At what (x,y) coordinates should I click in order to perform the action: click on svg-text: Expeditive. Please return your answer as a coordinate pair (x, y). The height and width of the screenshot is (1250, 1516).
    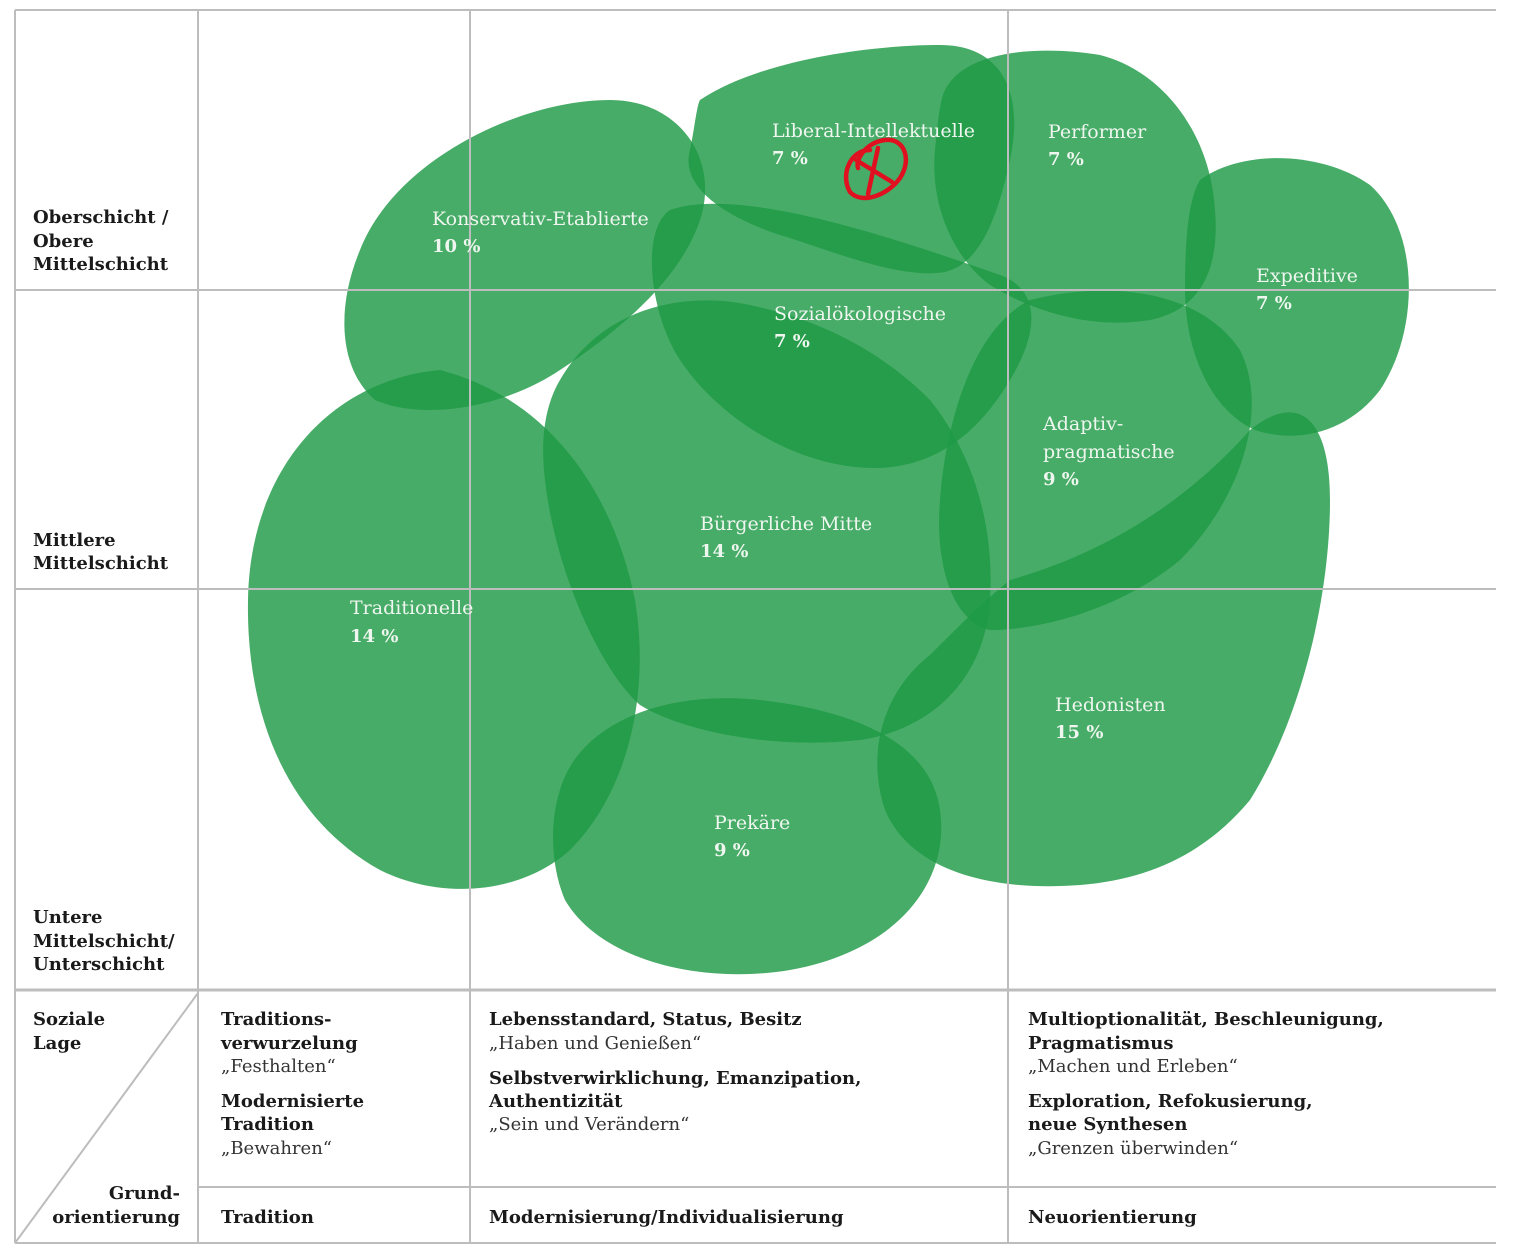
    Looking at the image, I should click on (1307, 276).